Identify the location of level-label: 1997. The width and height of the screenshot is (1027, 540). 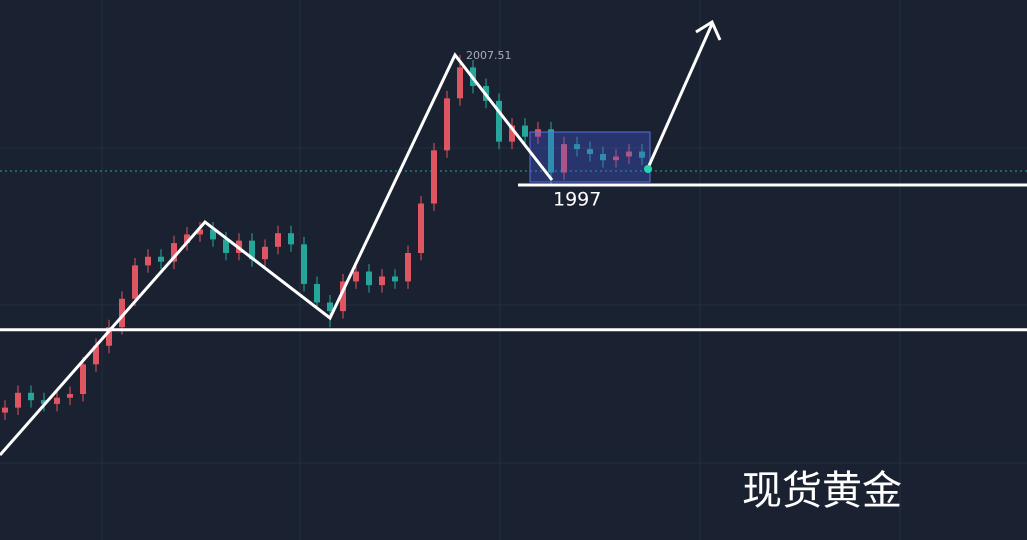
(577, 200).